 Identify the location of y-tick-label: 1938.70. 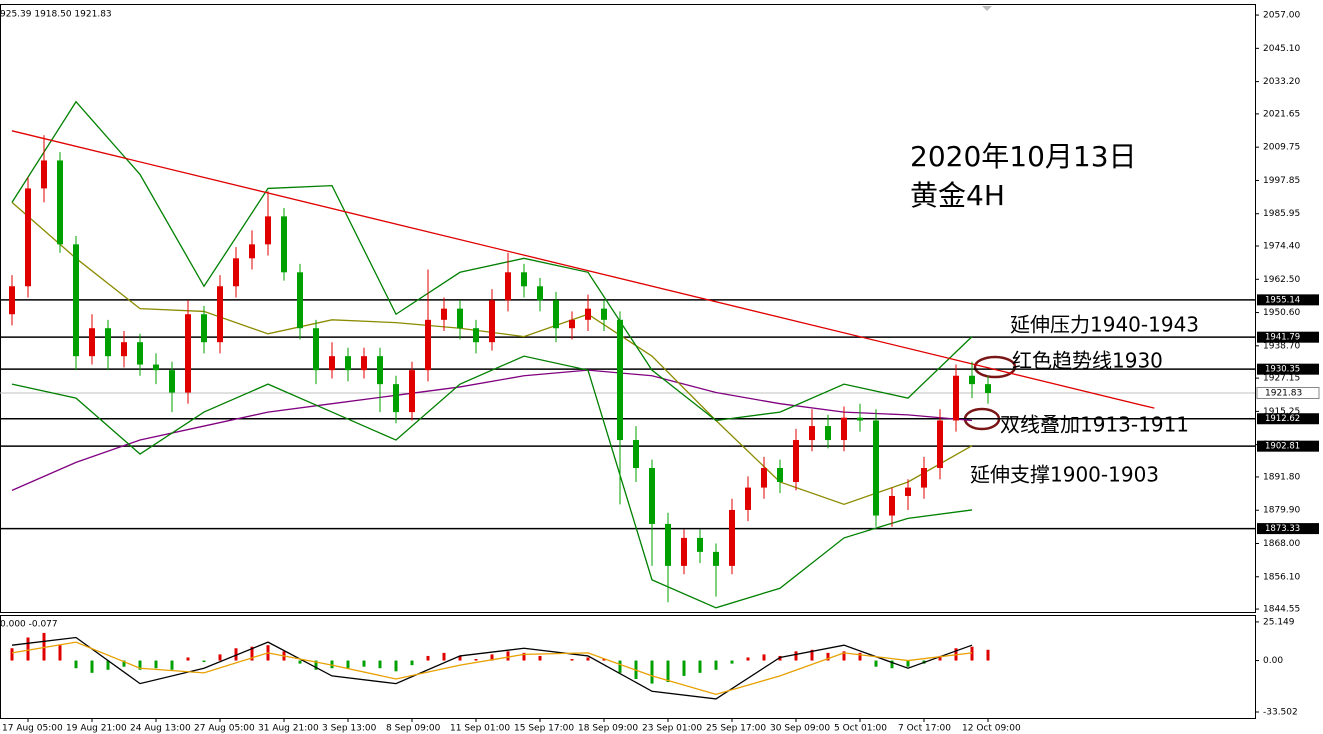
(1281, 346).